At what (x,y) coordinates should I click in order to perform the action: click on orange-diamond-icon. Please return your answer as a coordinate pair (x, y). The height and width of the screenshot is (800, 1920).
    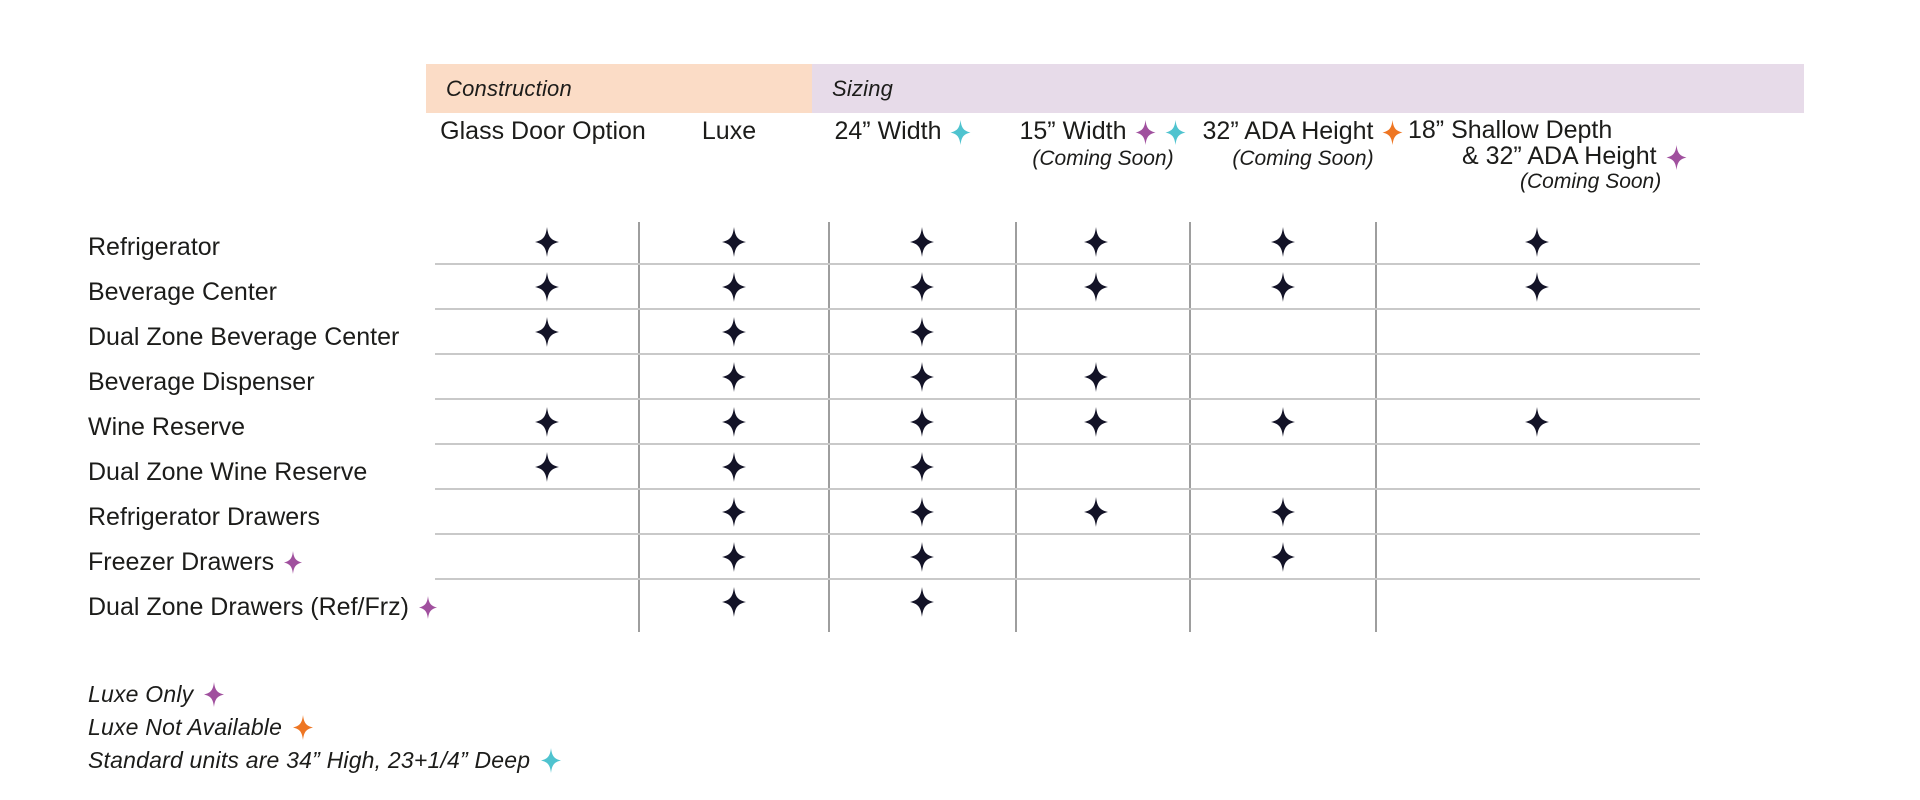
    Looking at the image, I should click on (1392, 132).